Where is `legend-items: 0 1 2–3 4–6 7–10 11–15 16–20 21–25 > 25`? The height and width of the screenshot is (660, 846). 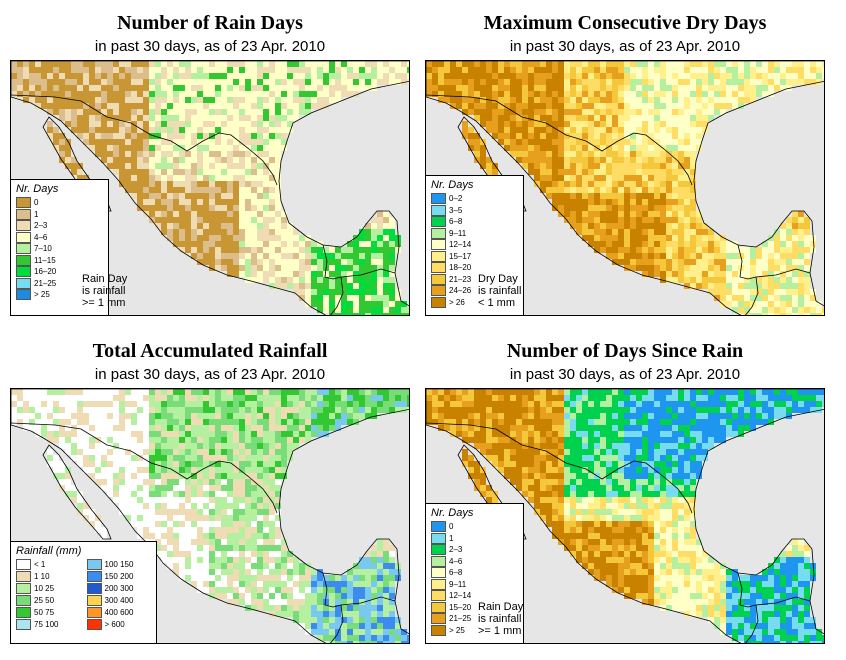 legend-items: 0 1 2–3 4–6 7–10 11–15 16–20 21–25 > 25 is located at coordinates (59, 249).